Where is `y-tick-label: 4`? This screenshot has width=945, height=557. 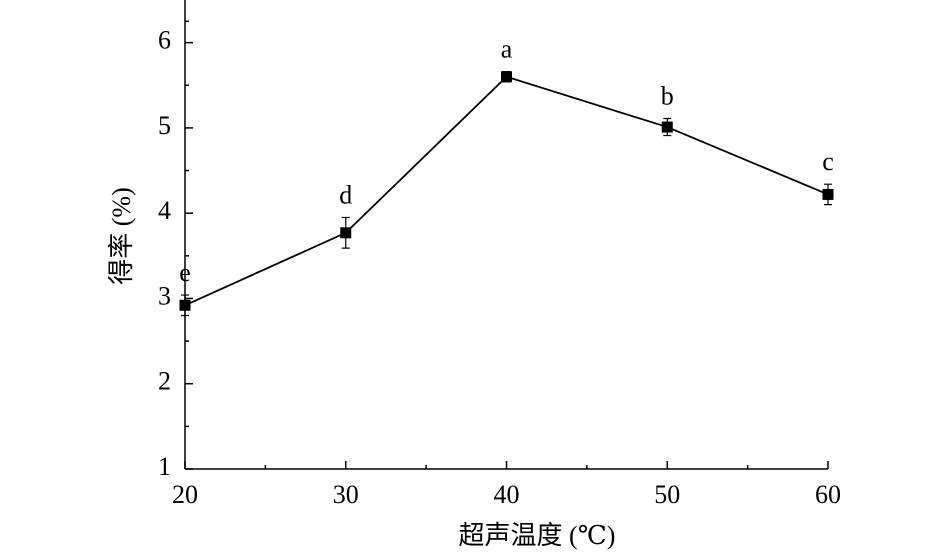 y-tick-label: 4 is located at coordinates (164, 210).